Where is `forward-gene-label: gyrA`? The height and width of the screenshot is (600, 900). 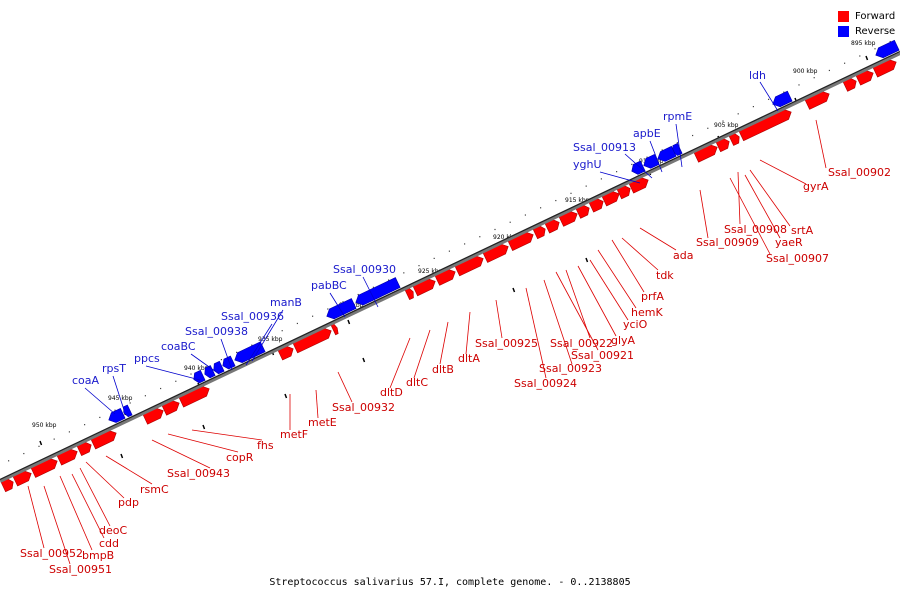 forward-gene-label: gyrA is located at coordinates (816, 186).